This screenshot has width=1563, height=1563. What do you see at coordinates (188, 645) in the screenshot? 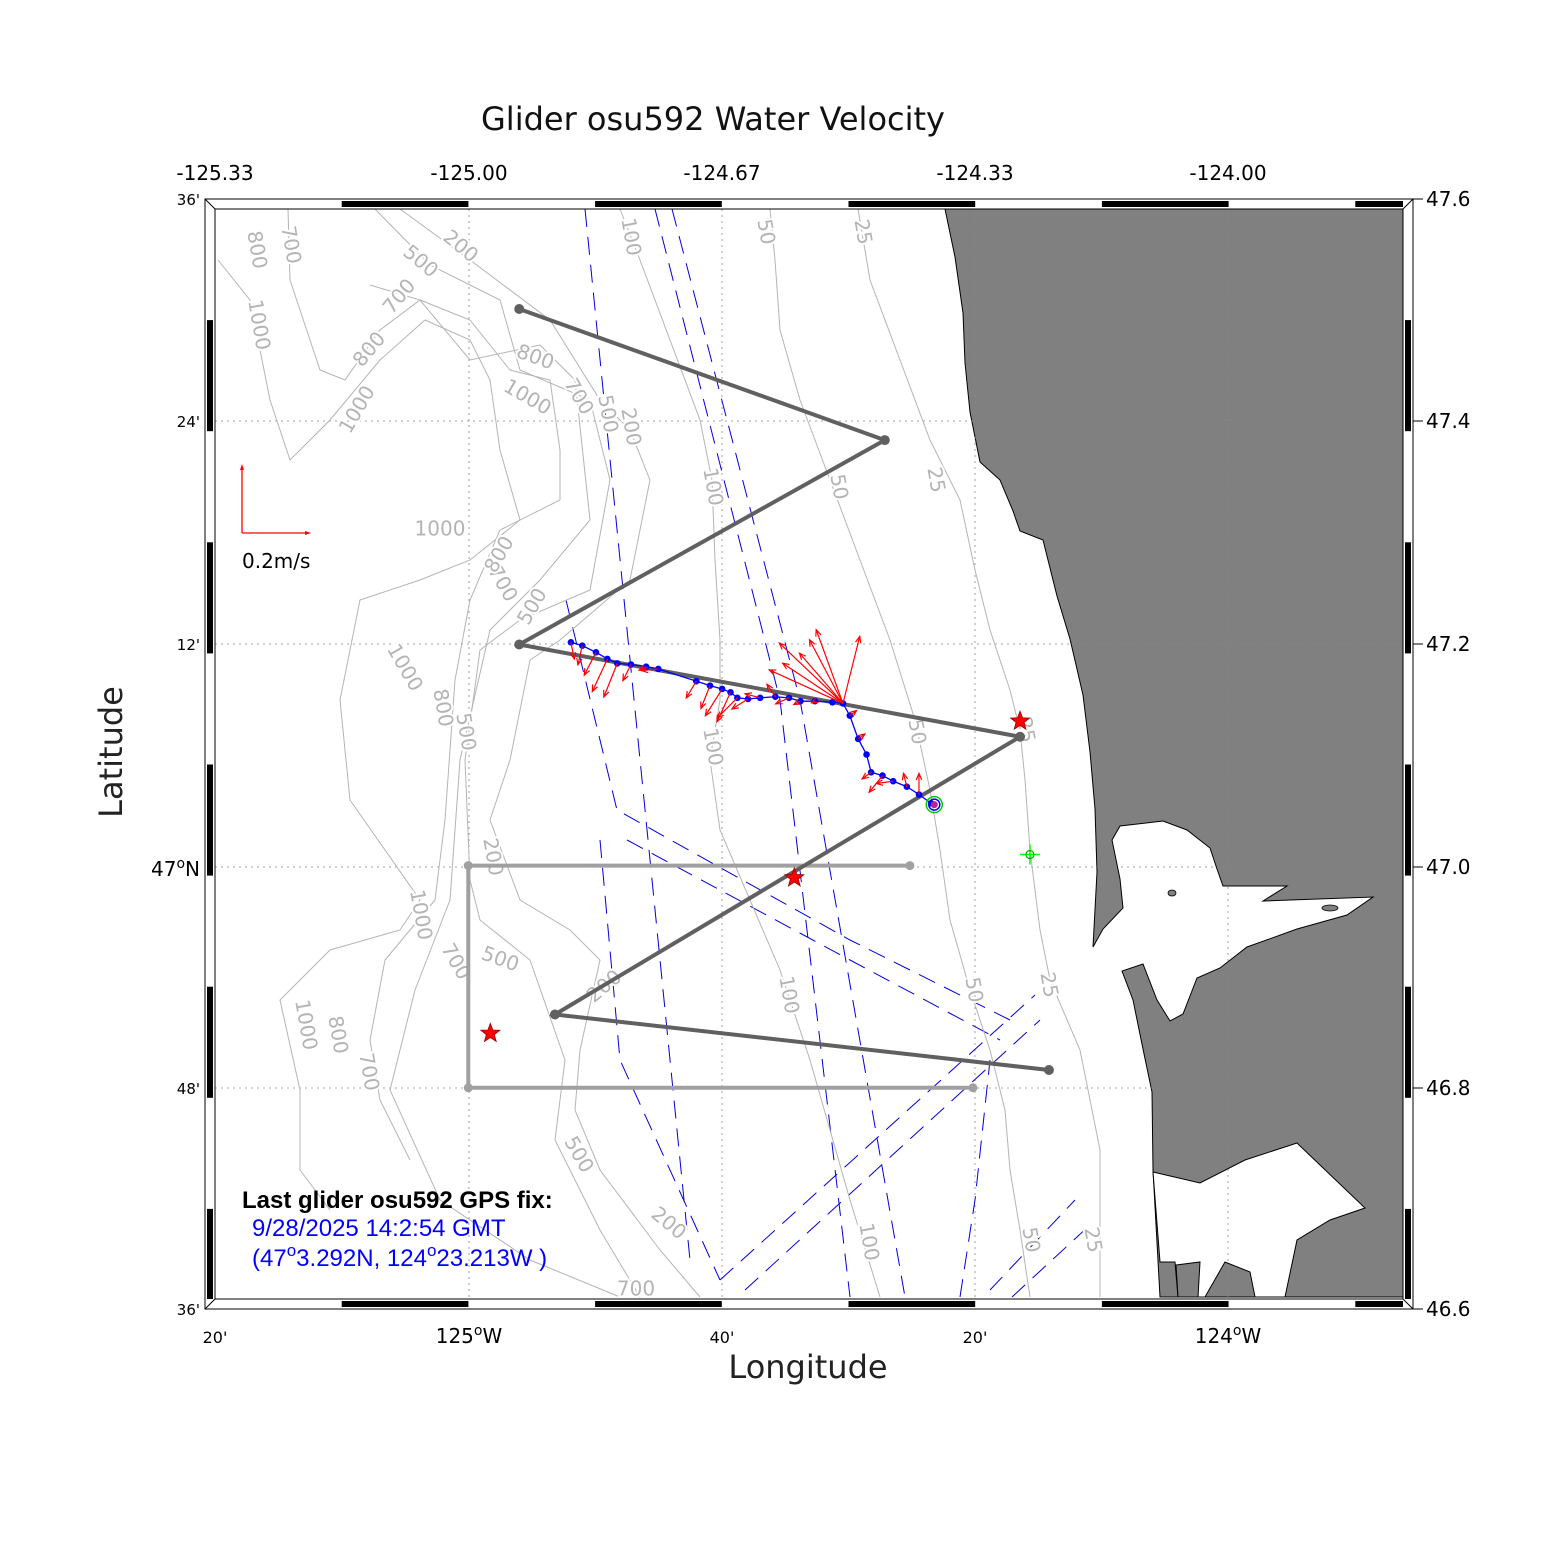
I see `tick-value: 12'` at bounding box center [188, 645].